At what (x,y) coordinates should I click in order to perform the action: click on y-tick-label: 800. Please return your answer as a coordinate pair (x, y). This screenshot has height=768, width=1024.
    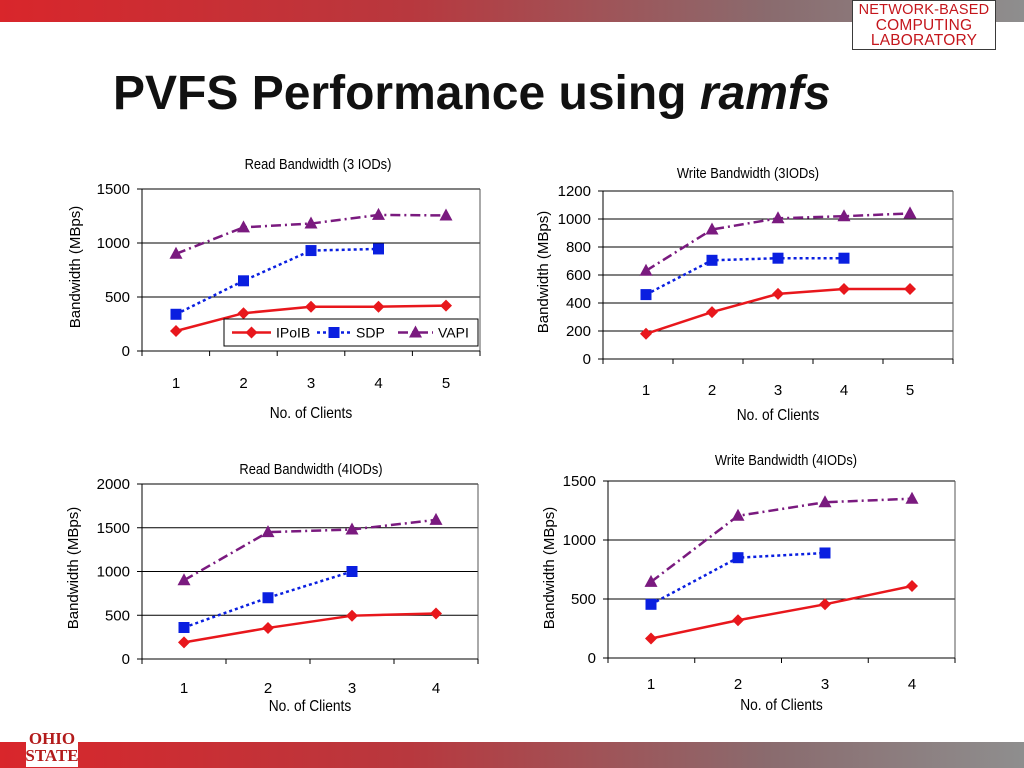
    Looking at the image, I should click on (578, 247).